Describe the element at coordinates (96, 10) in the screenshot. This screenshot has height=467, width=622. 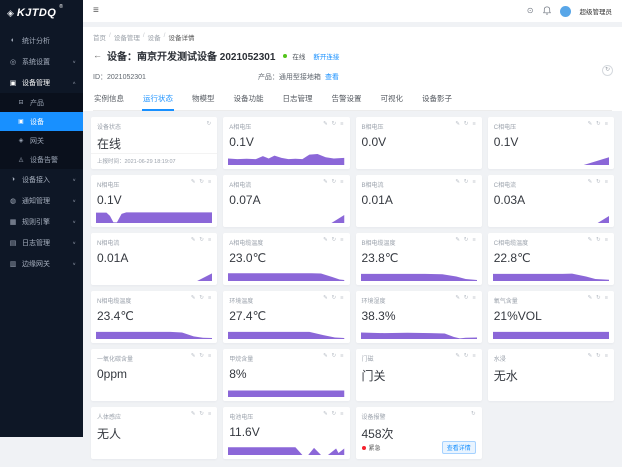
I see `sidebar-collapse-icon: ≡` at that location.